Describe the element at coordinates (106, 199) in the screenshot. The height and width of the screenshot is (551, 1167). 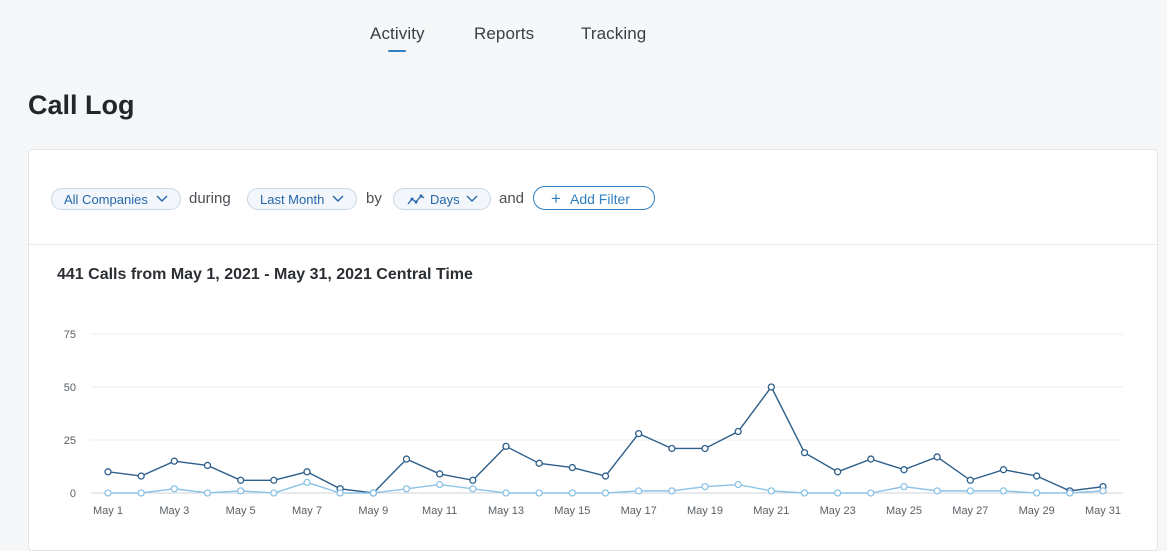
I see `company-dropdown-label: All Companies` at that location.